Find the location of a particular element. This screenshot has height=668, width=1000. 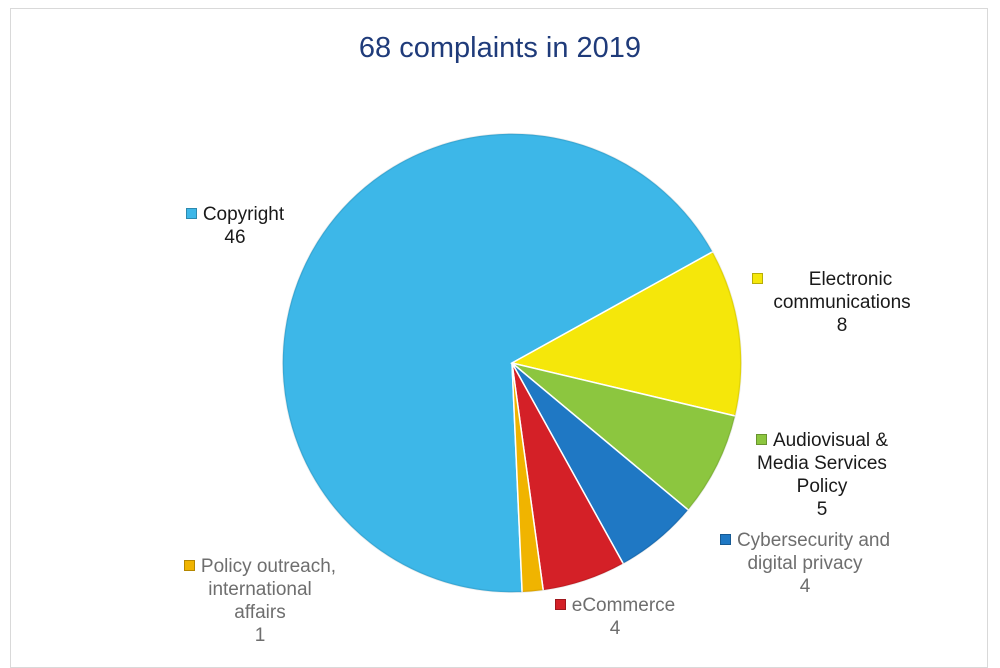

legend-swatch-cyber is located at coordinates (725, 539).